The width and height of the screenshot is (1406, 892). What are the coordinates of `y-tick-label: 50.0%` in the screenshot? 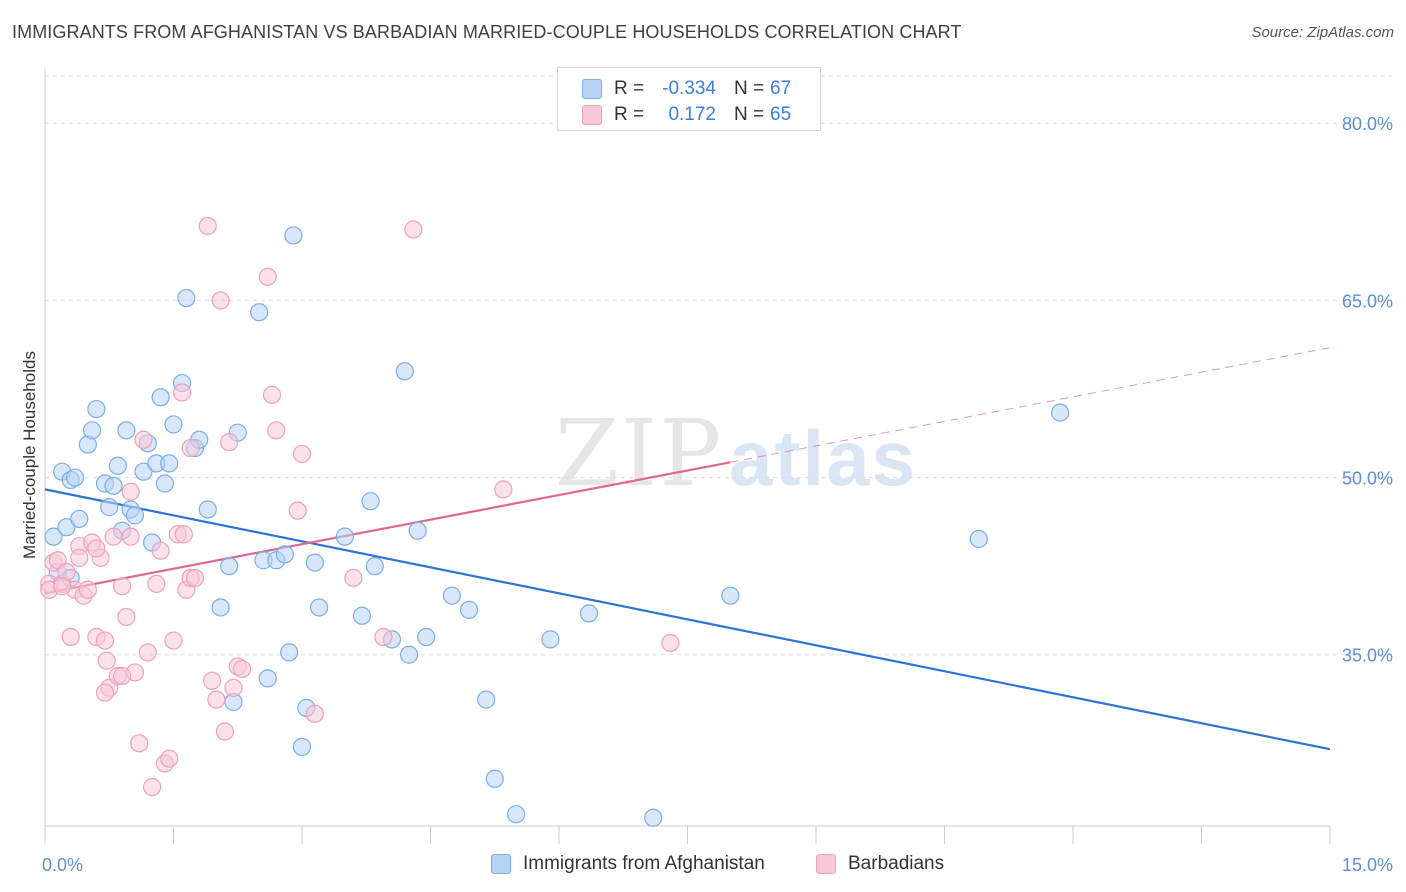 It's located at (1367, 479).